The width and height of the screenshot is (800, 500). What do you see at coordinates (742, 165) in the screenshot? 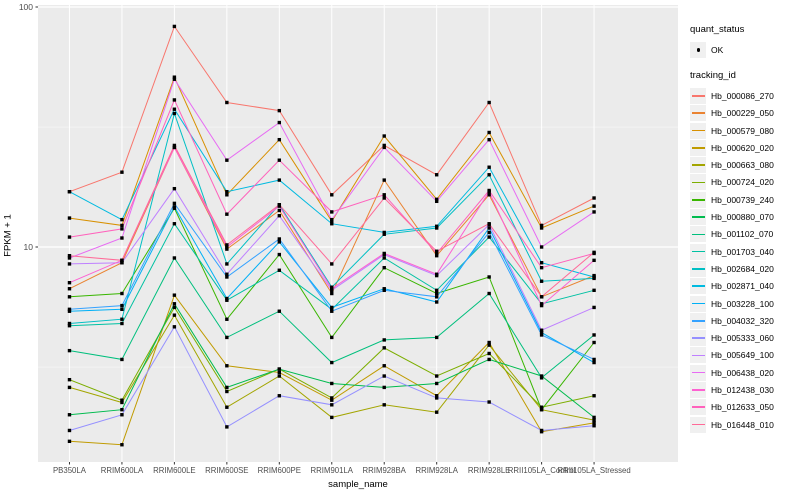
I see `legend-entry-label: Hb_000663_080` at bounding box center [742, 165].